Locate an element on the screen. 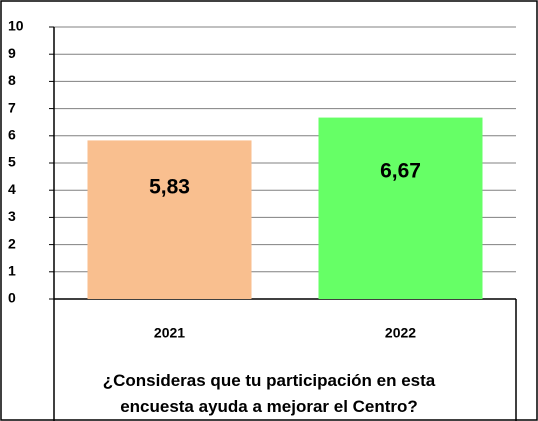 Image resolution: width=538 pixels, height=421 pixels. y-tick-label: 2 is located at coordinates (12, 243).